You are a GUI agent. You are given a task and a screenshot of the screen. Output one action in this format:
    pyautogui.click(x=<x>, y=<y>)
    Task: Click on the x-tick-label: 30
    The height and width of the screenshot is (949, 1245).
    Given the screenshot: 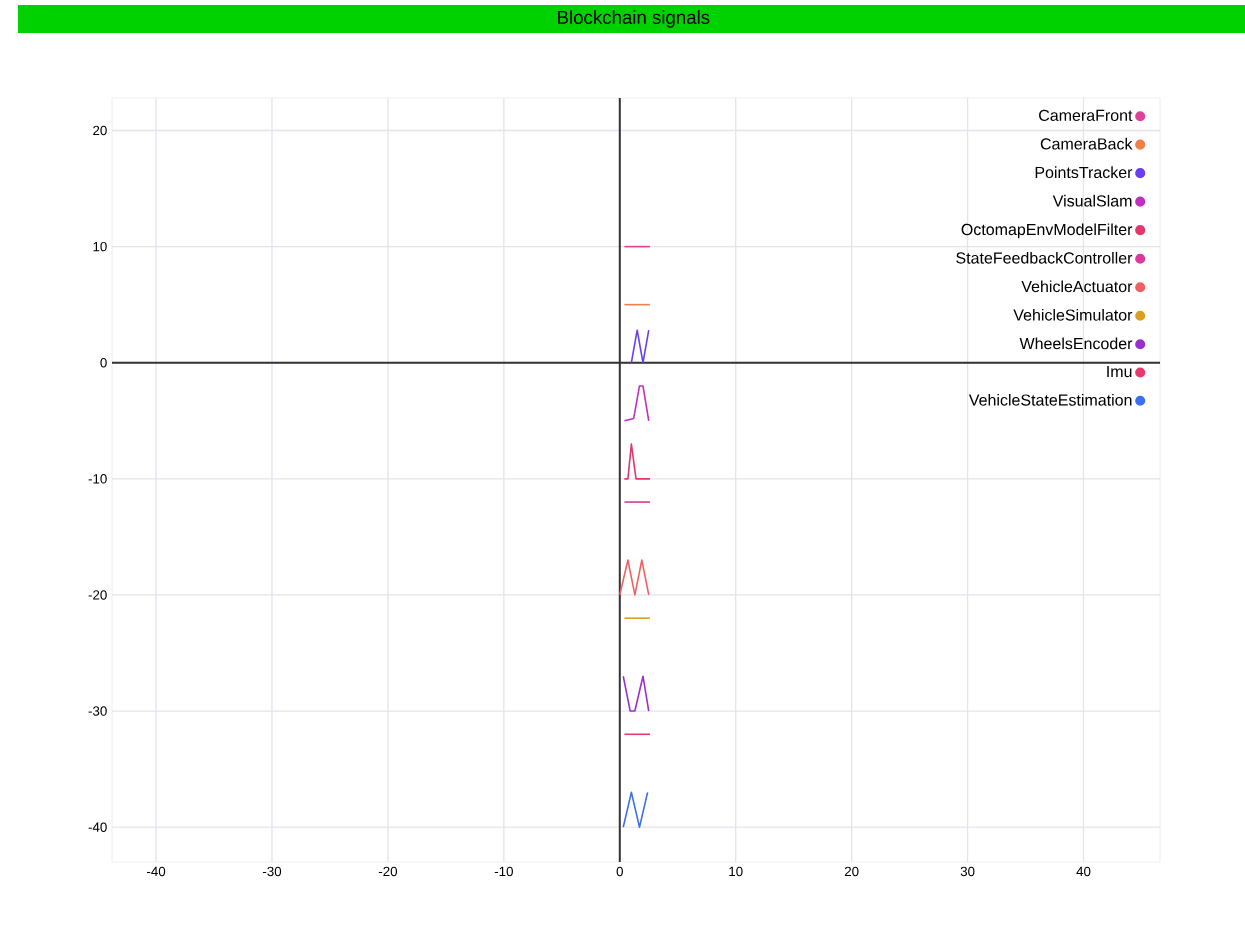 What is the action you would take?
    pyautogui.click(x=967, y=871)
    